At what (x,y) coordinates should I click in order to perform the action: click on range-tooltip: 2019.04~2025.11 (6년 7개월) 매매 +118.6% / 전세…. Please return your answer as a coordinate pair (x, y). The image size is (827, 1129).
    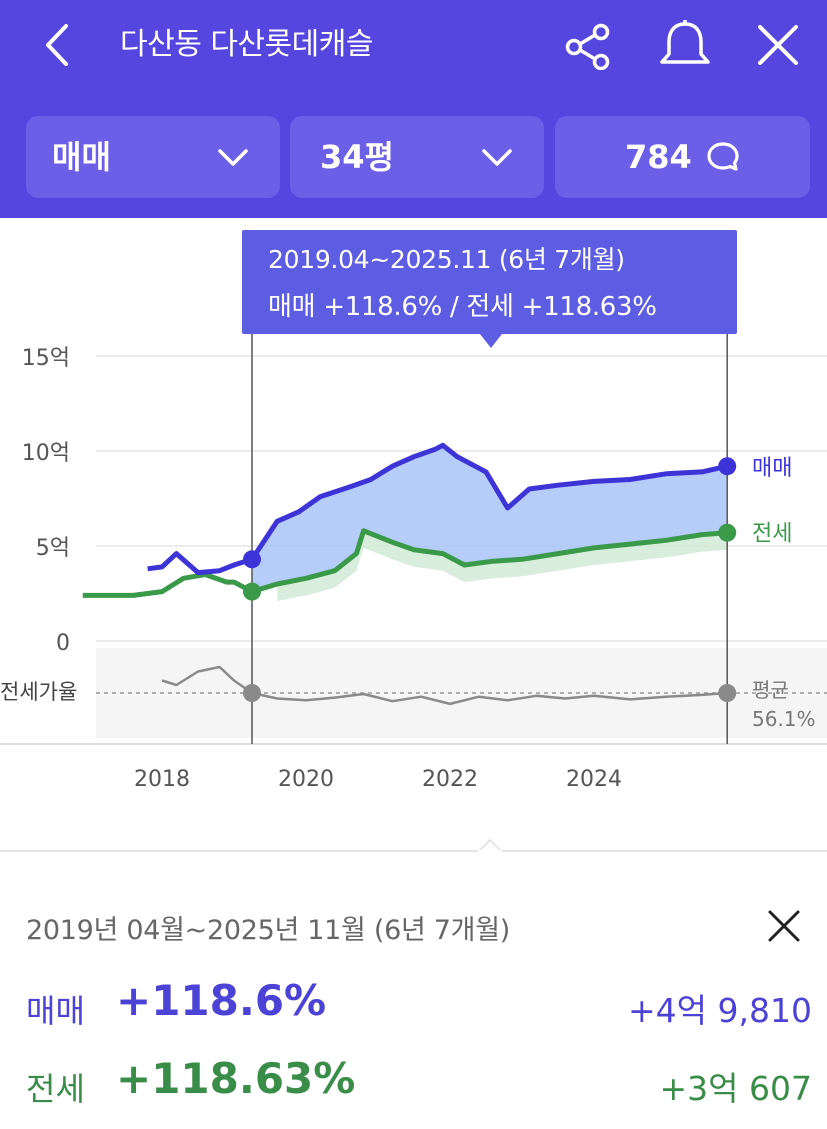
    Looking at the image, I should click on (489, 289).